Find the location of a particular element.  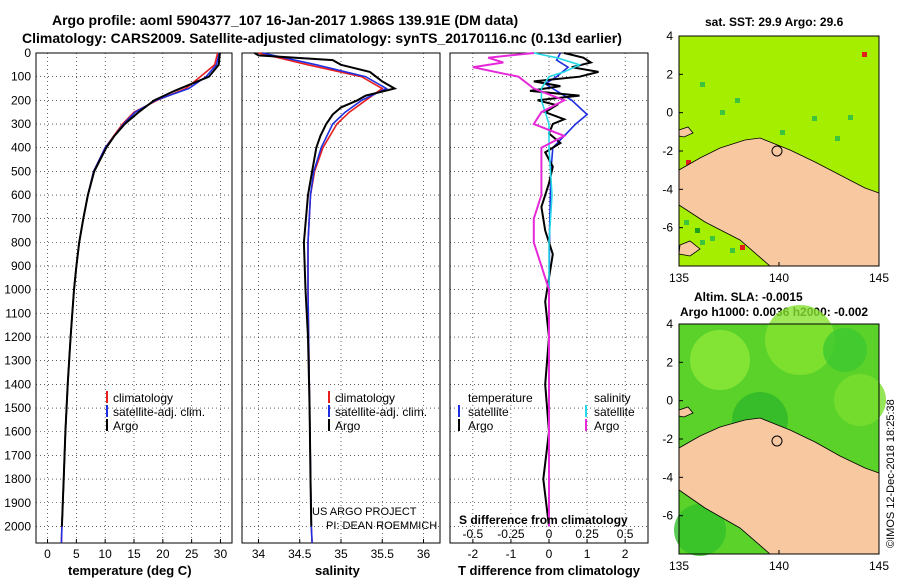

temperature-legend: climatology satellite-adj. clim. Argo is located at coordinates (155, 412).